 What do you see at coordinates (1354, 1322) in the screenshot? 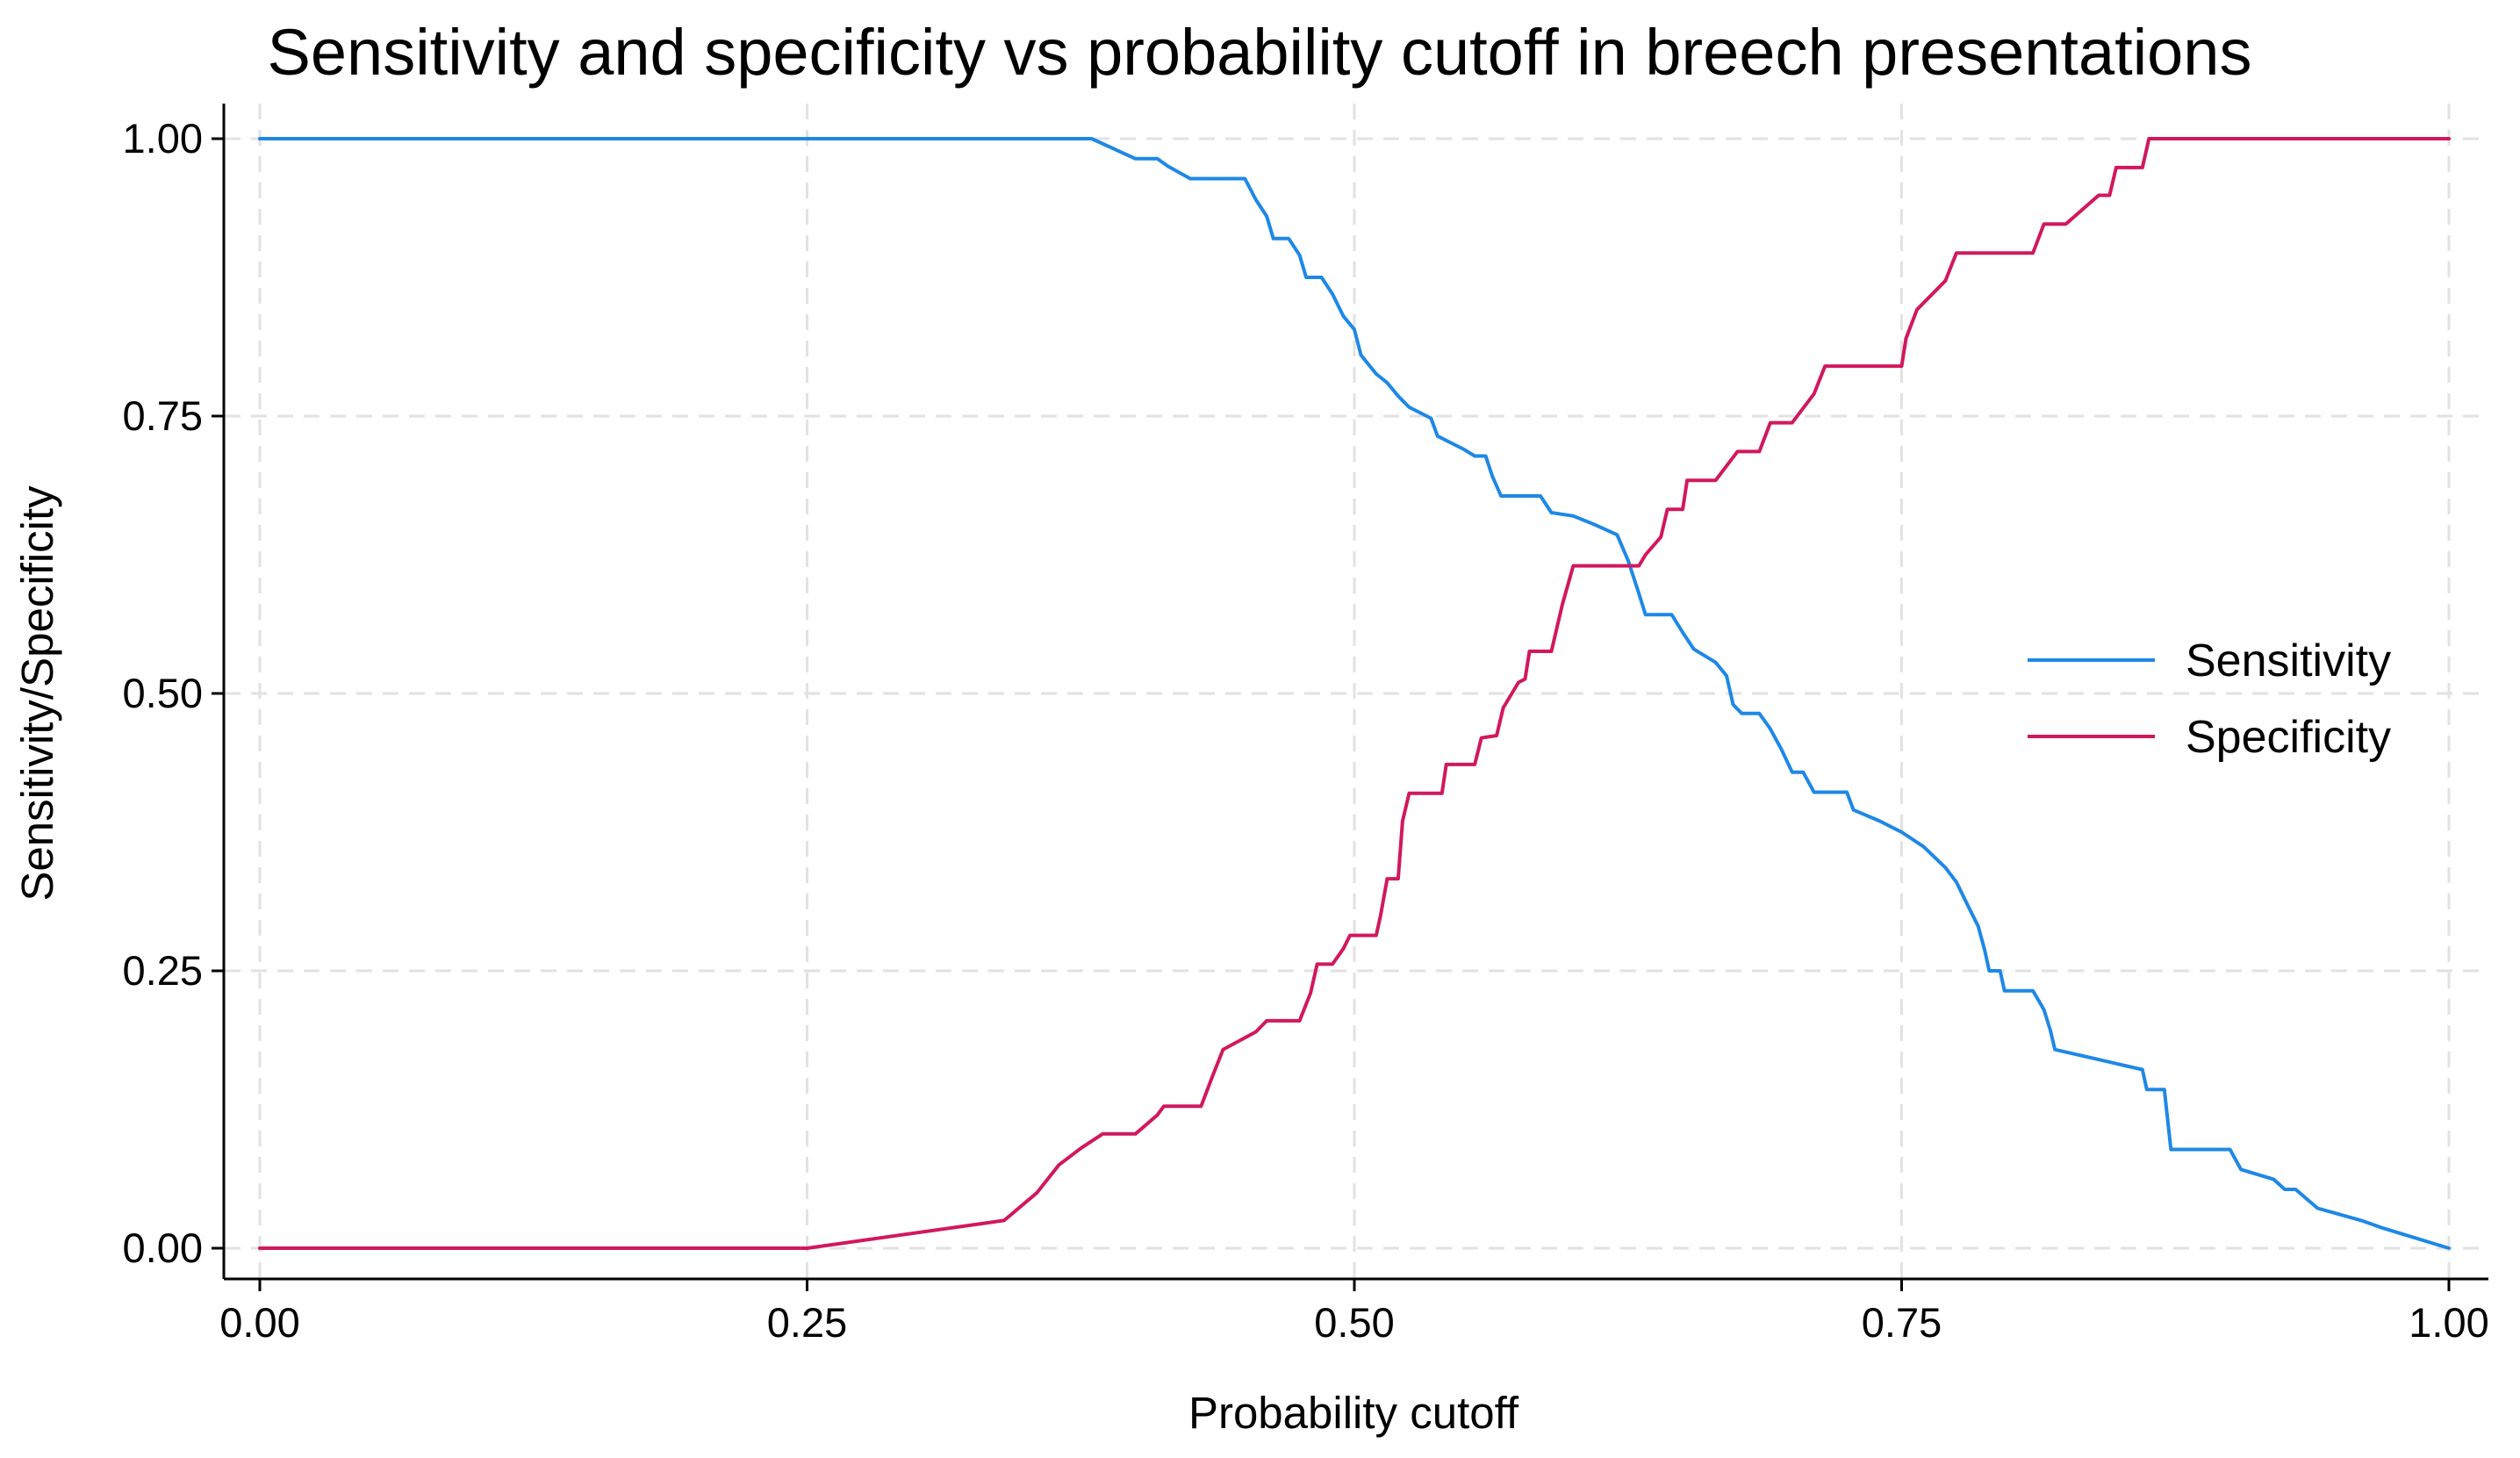
I see `x-tick-label: 0.50` at bounding box center [1354, 1322].